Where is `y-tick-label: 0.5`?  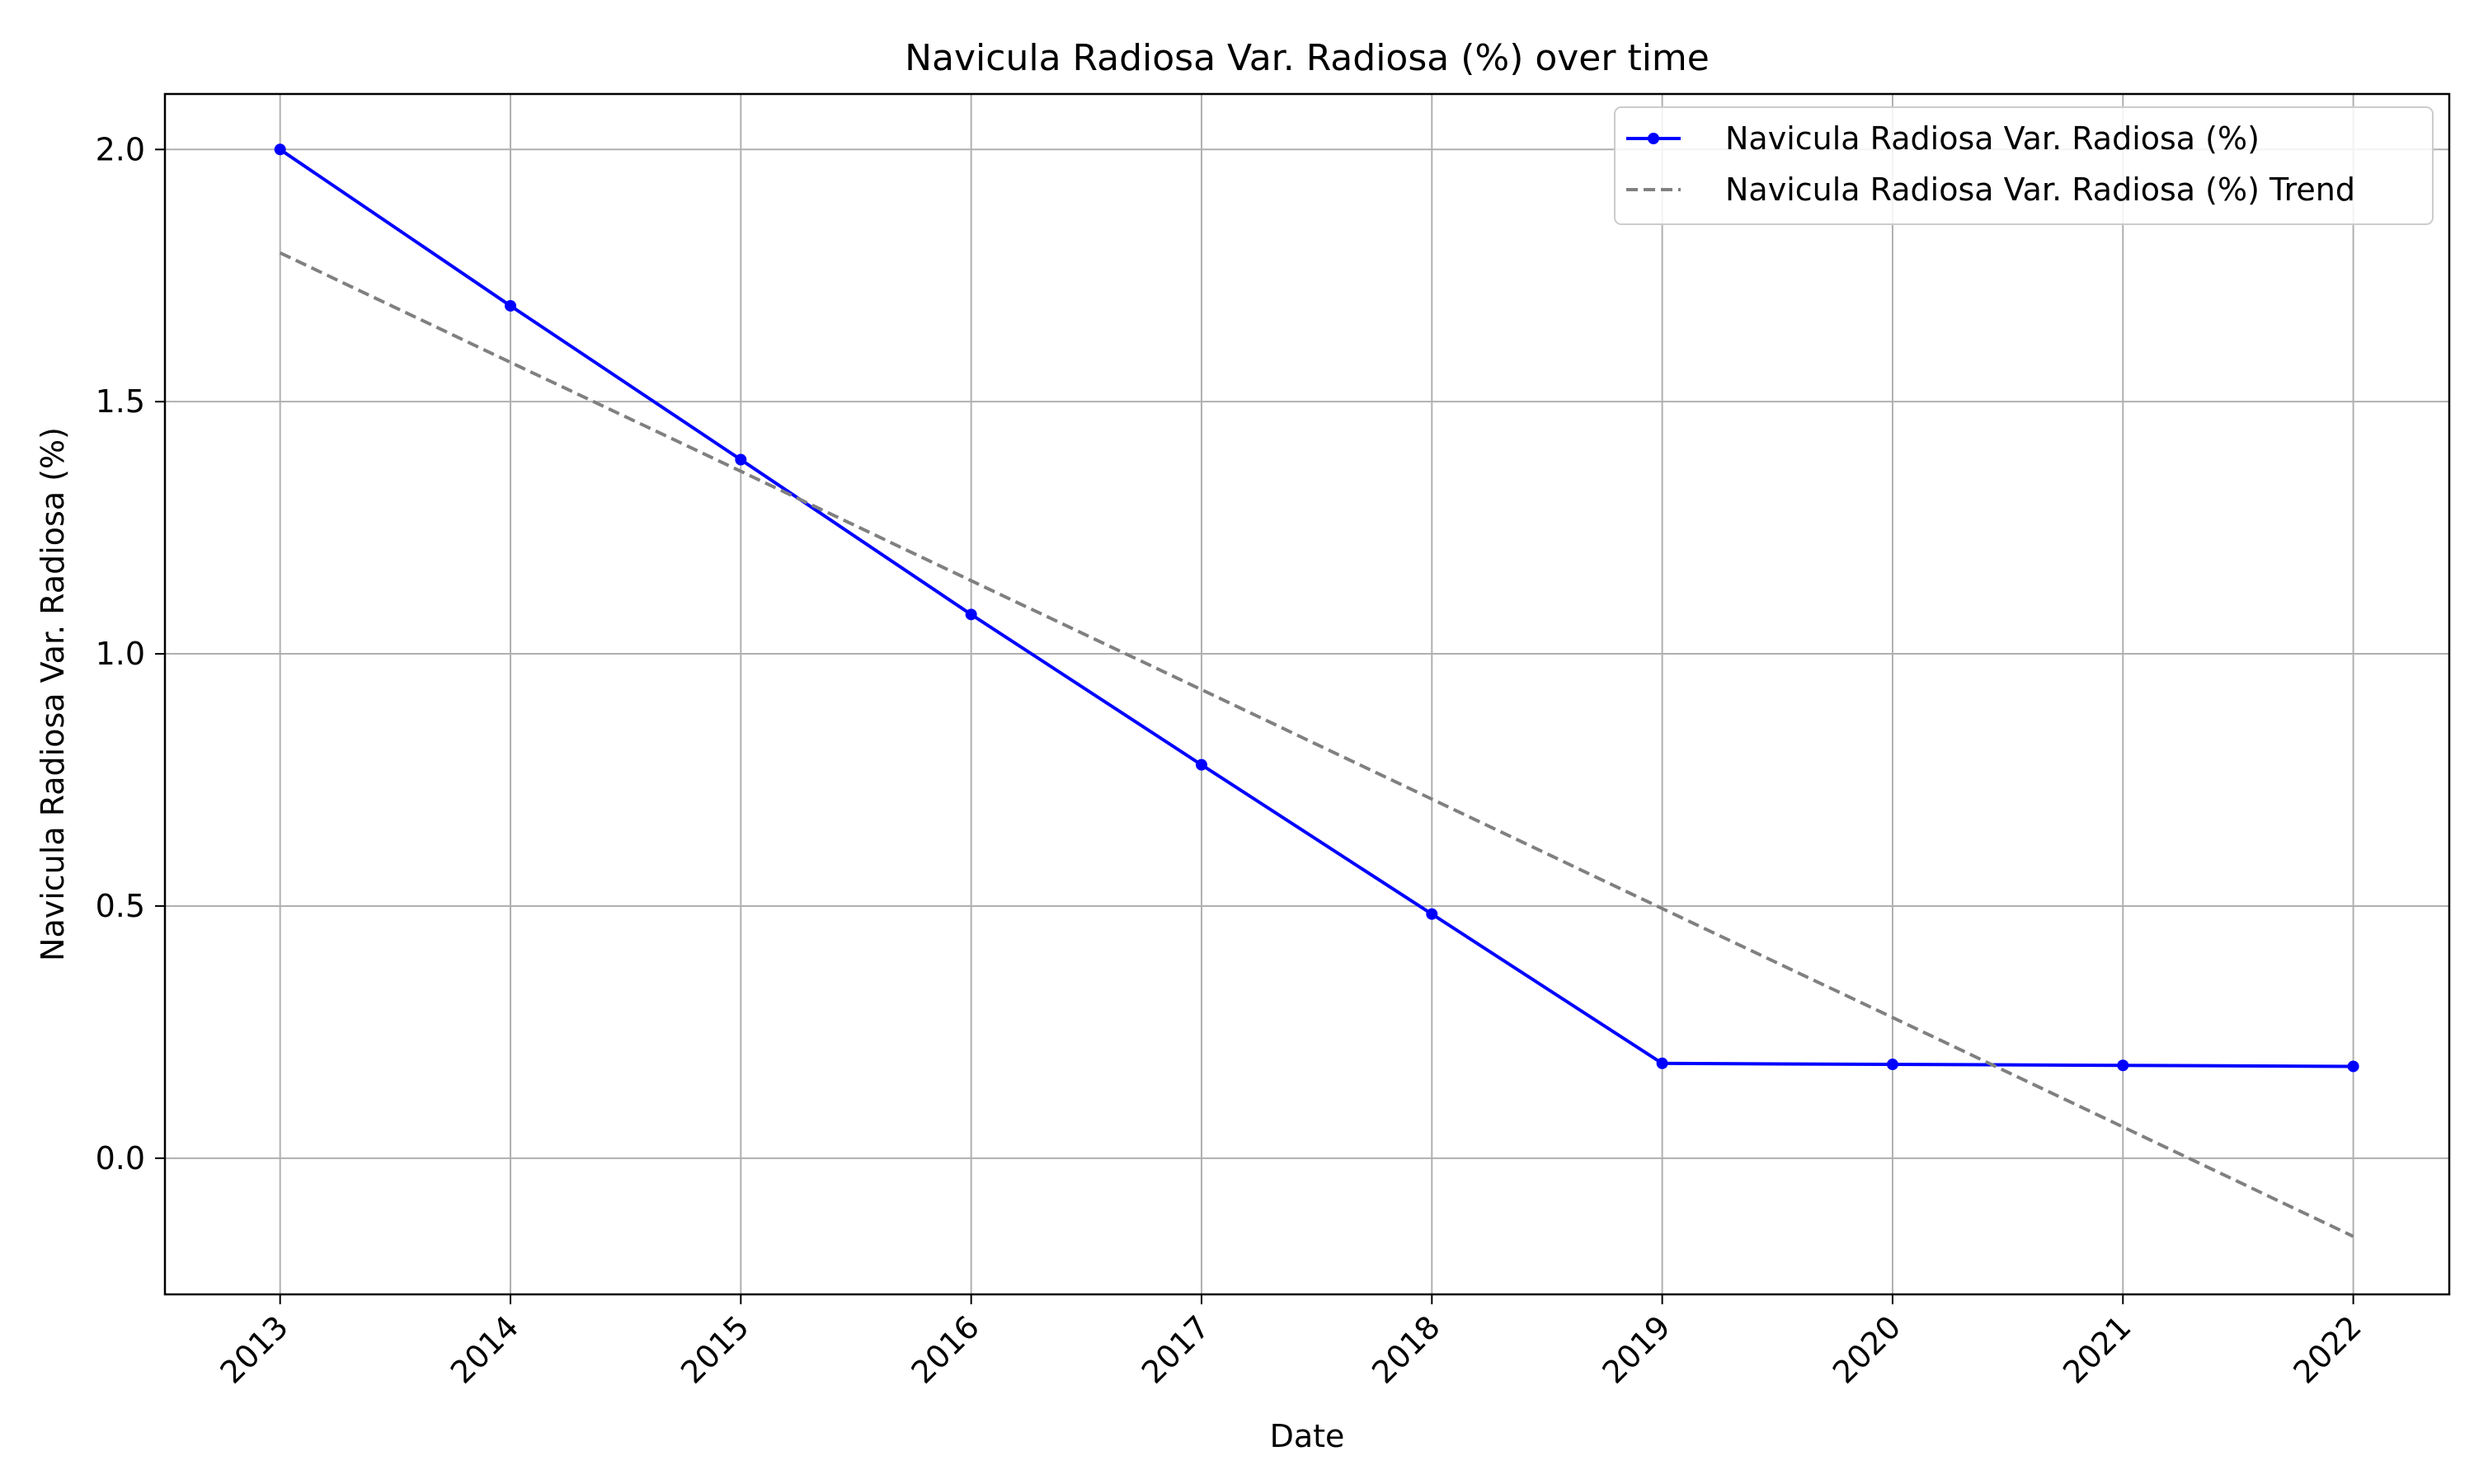
y-tick-label: 0.5 is located at coordinates (120, 906).